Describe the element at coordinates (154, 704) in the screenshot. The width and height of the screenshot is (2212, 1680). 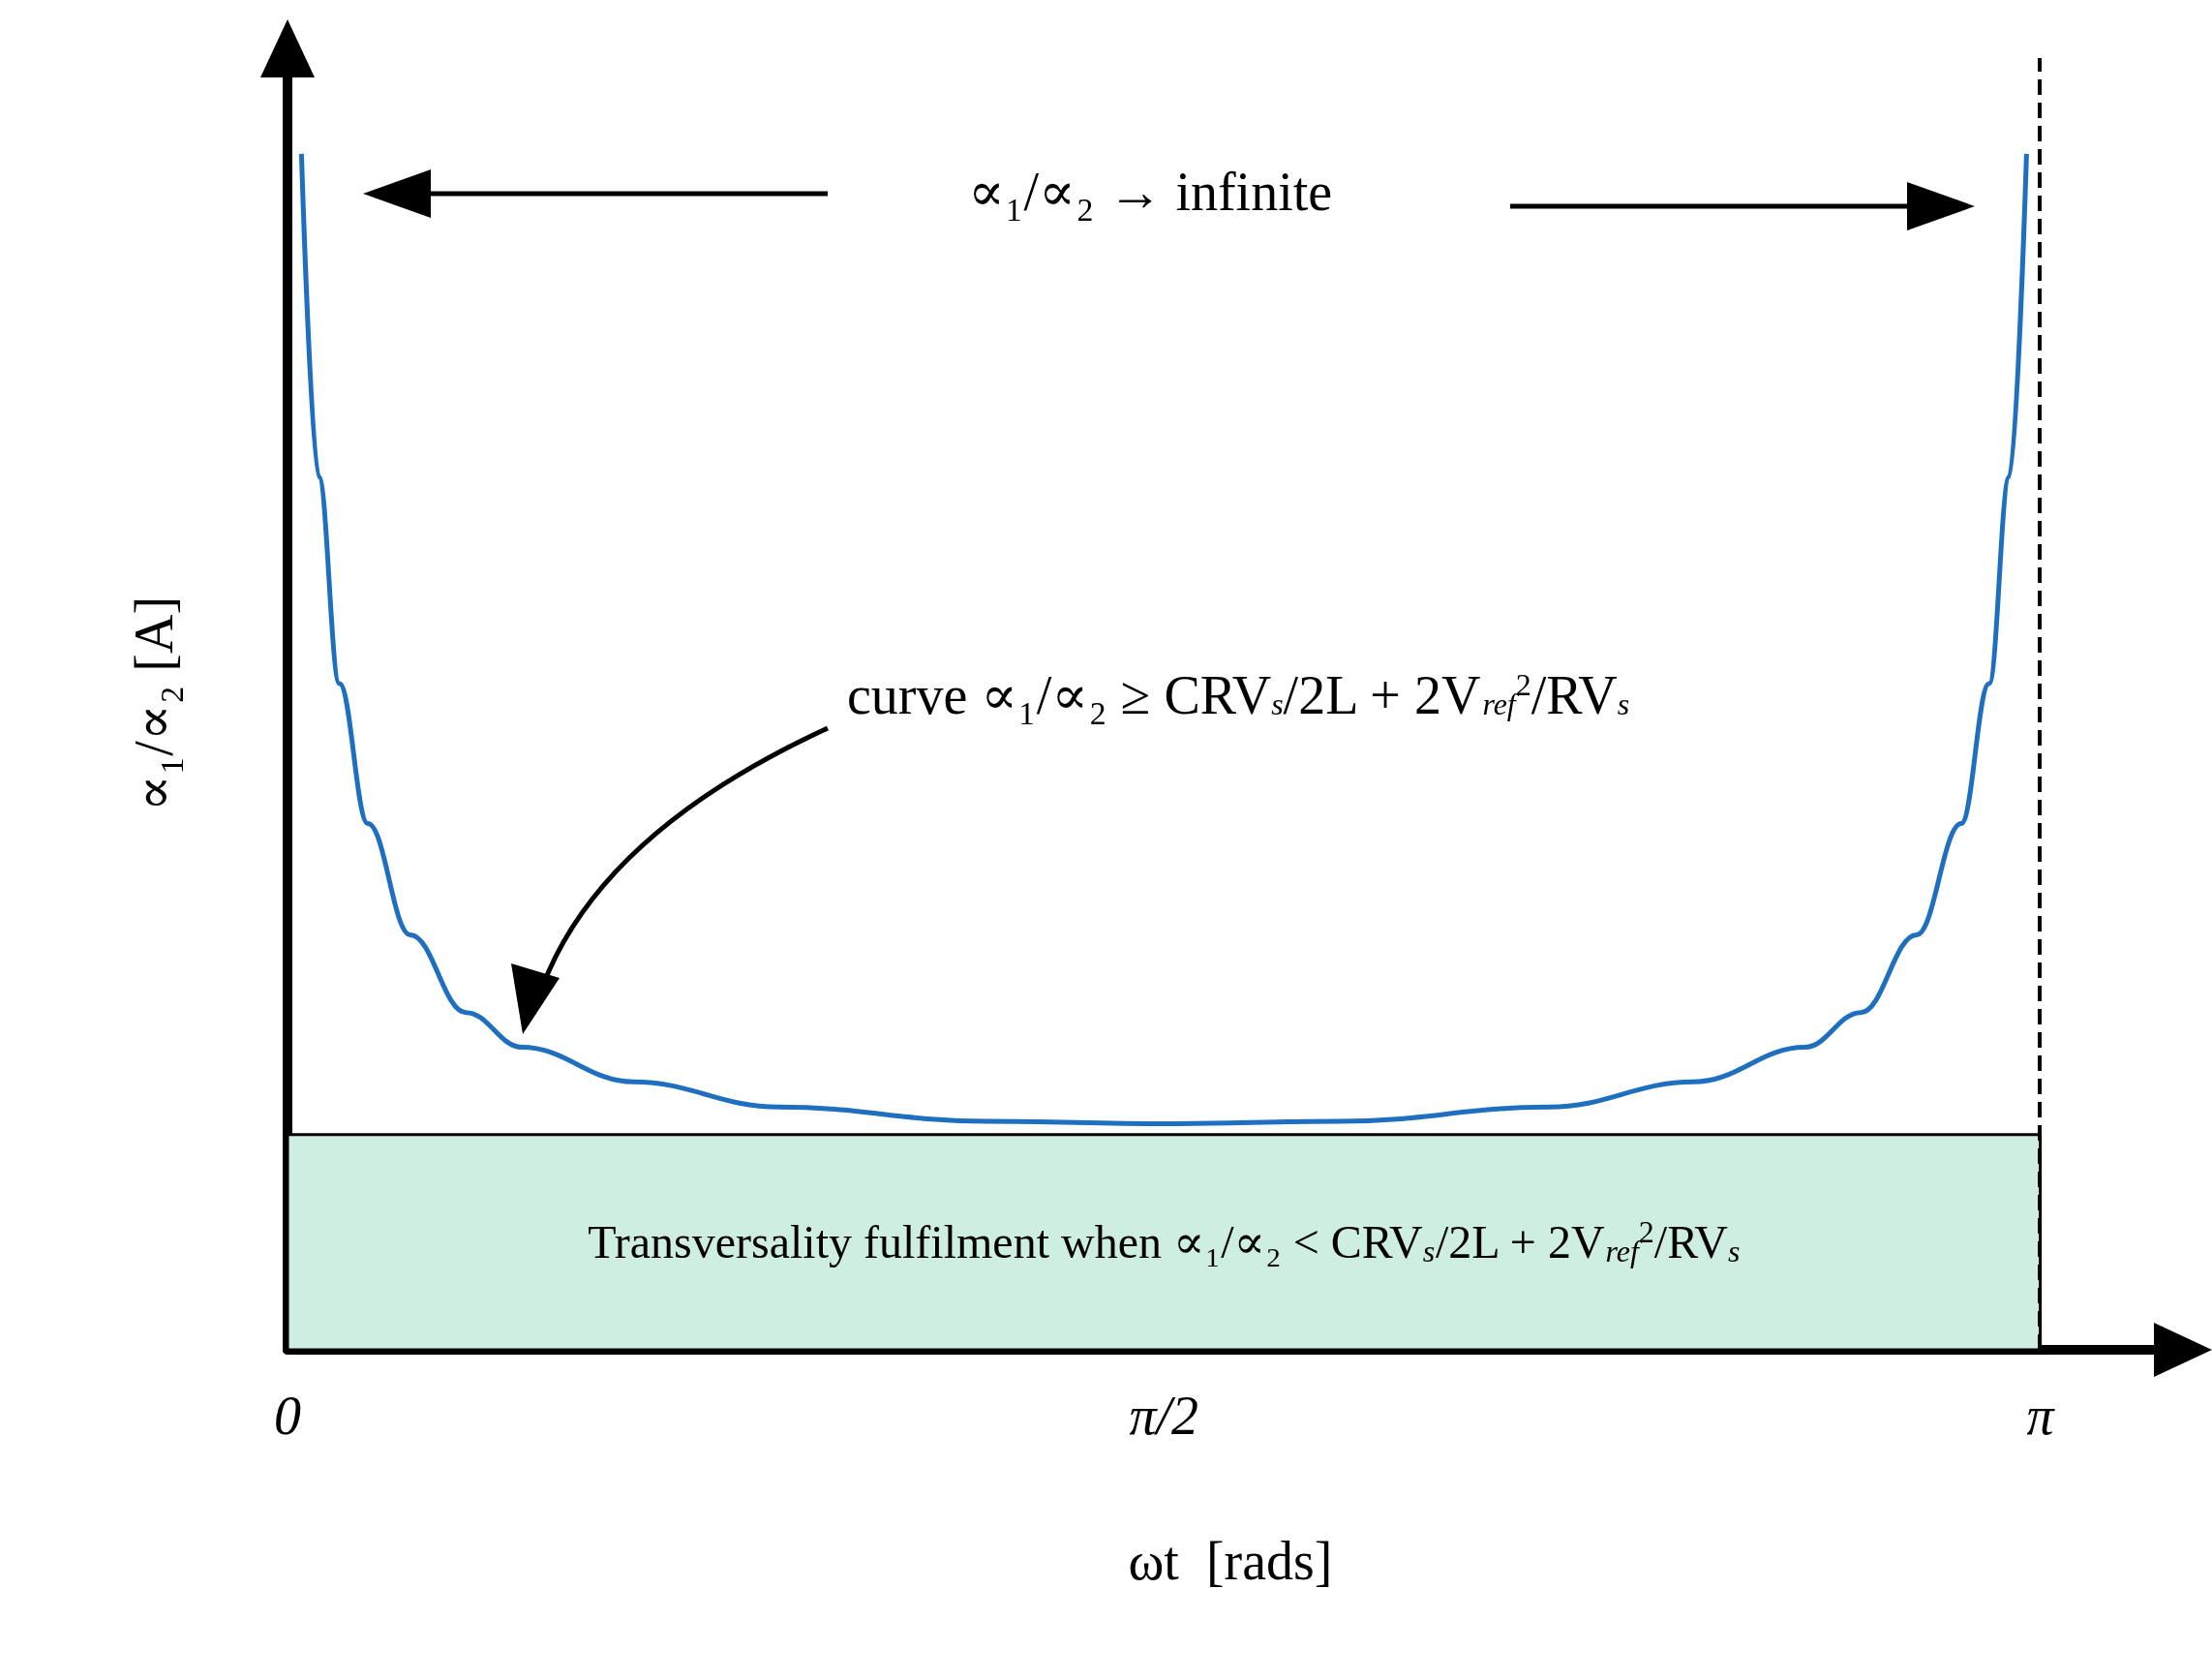
I see `y-axis-title: ∝₁/∝₂ [A]` at that location.